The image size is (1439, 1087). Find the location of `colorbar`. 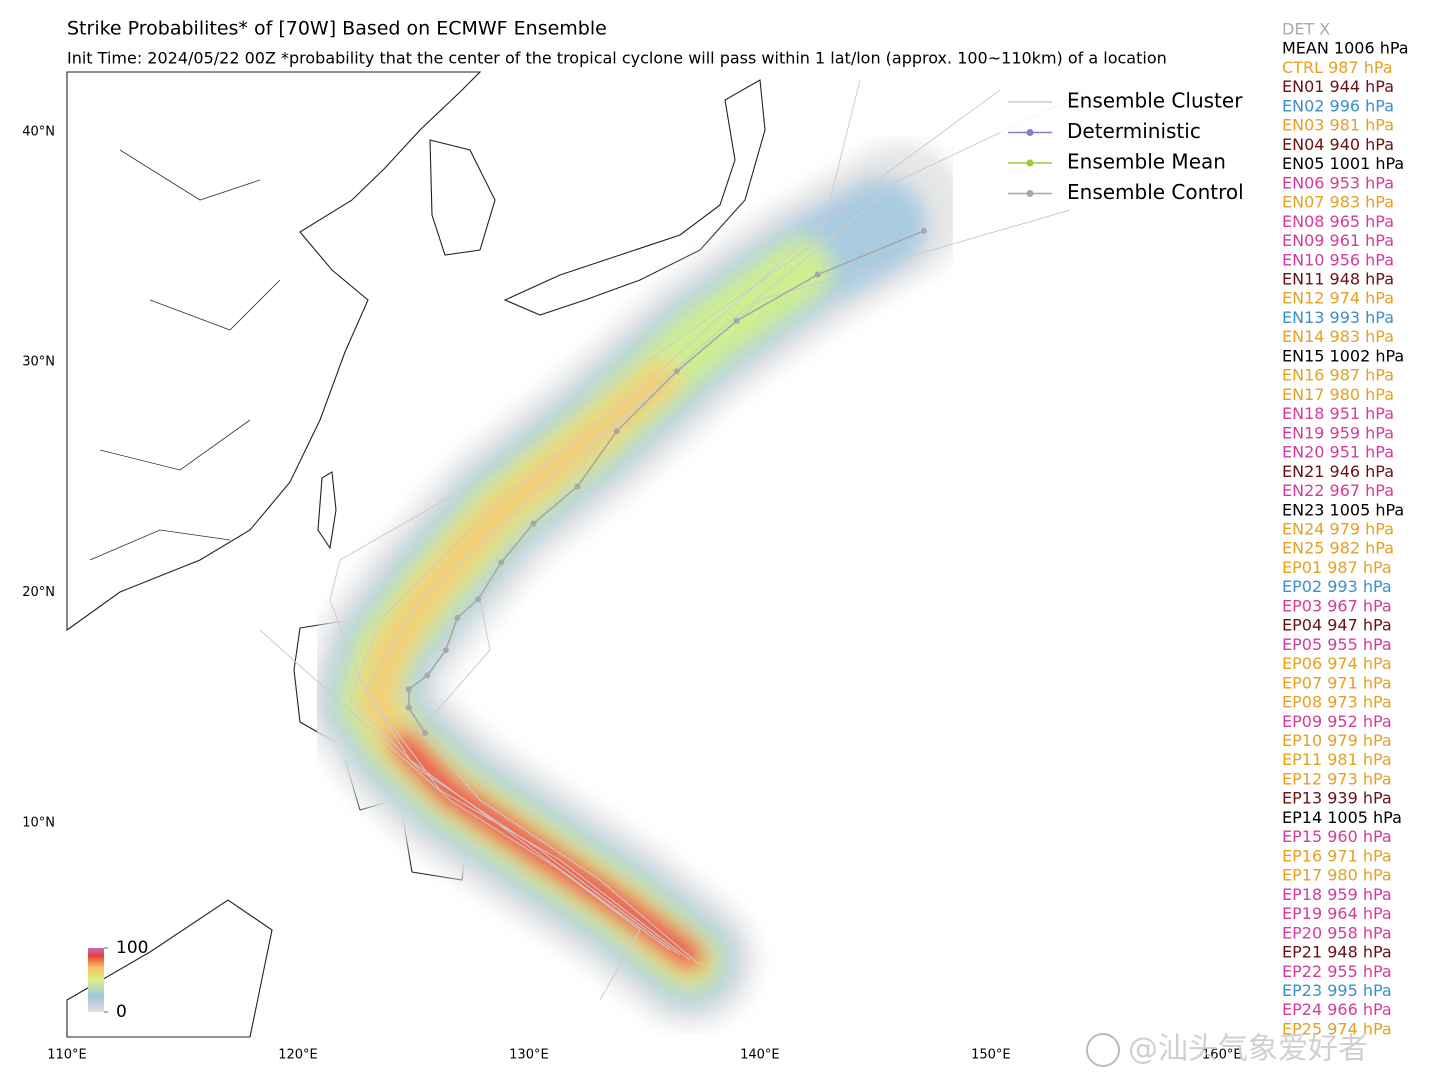

colorbar is located at coordinates (96, 980).